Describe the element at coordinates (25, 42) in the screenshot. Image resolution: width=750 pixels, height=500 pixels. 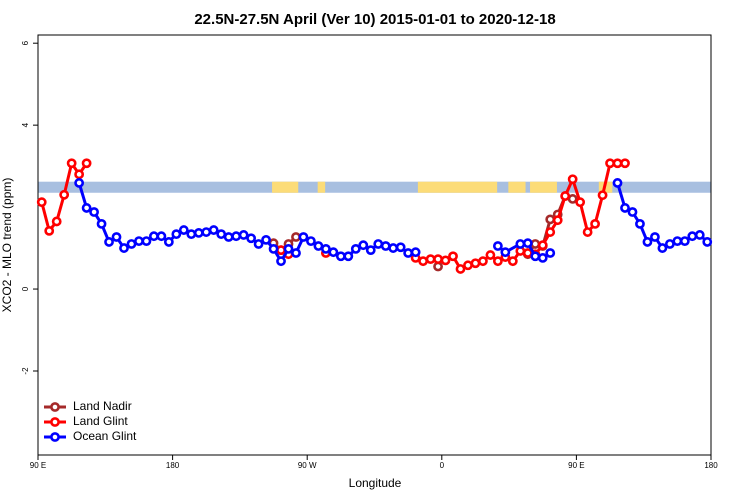
I see `y-tick-label: 6` at that location.